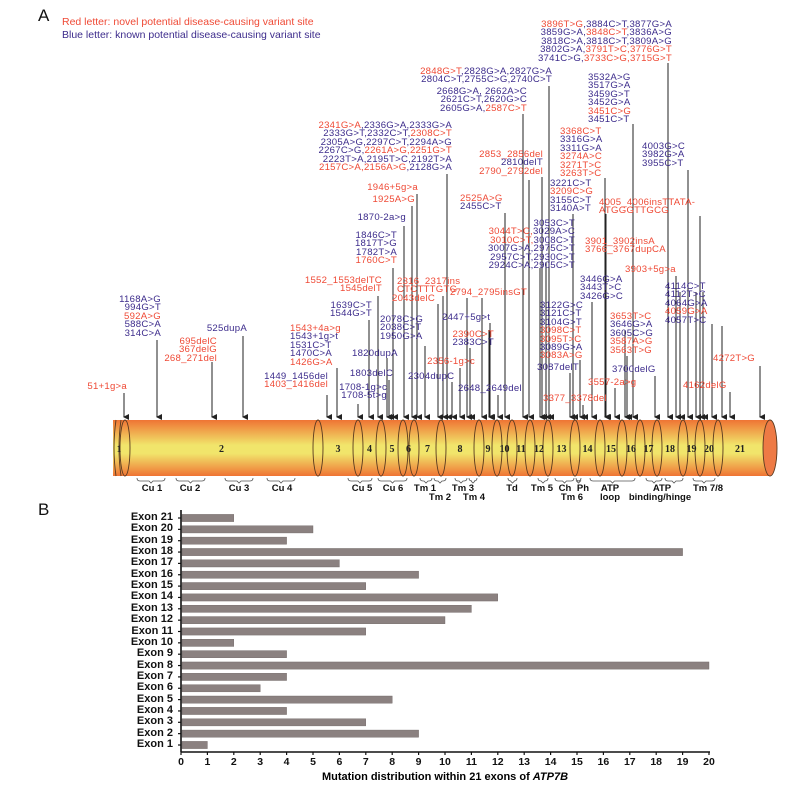  What do you see at coordinates (440, 497) in the screenshot?
I see `domain-label: Tm 2` at bounding box center [440, 497].